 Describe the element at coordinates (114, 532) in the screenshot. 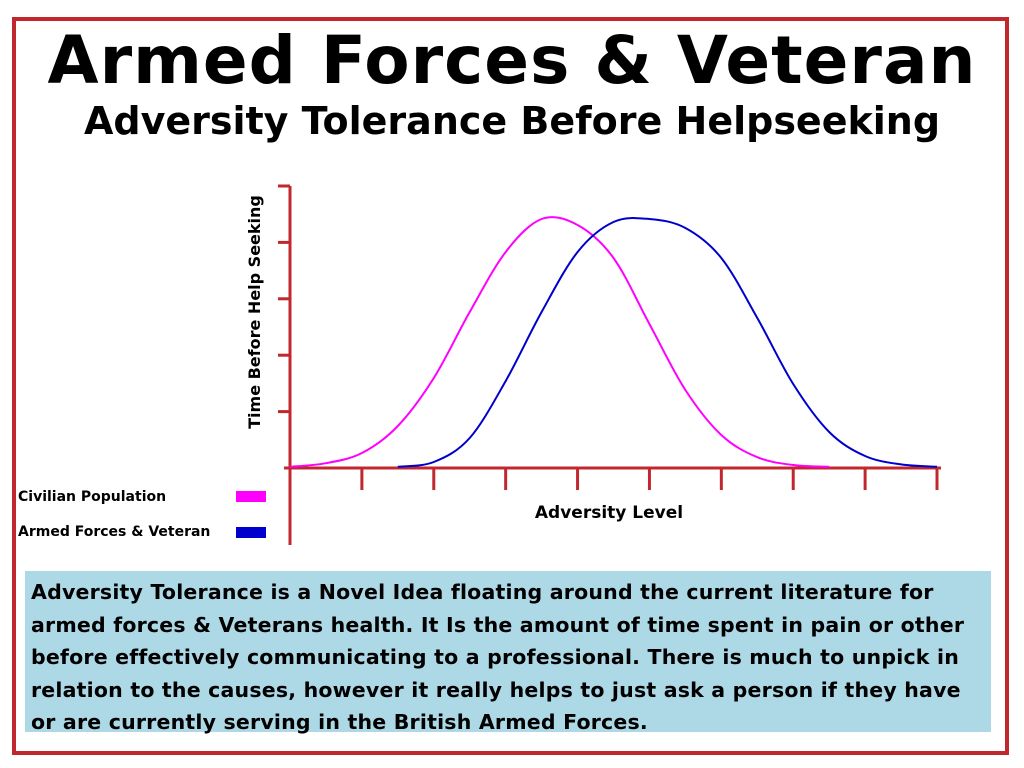

I see `legend-label-armed-forces: Armed Forces & Veteran` at that location.